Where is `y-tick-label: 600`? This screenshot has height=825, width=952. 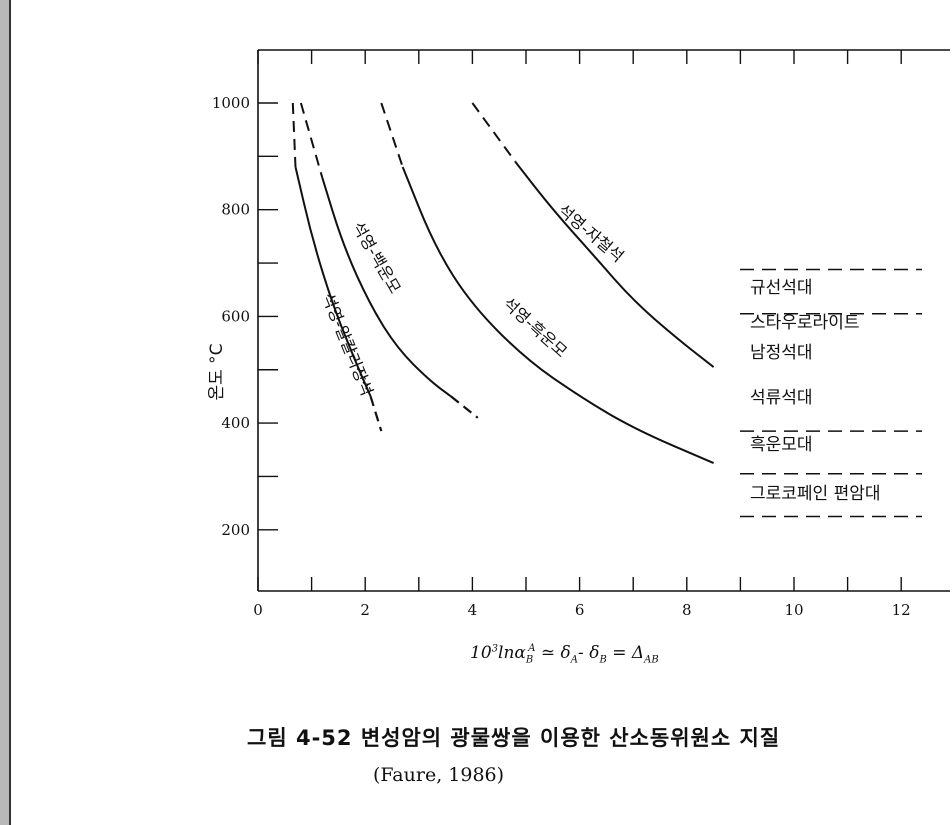 y-tick-label: 600 is located at coordinates (235, 316).